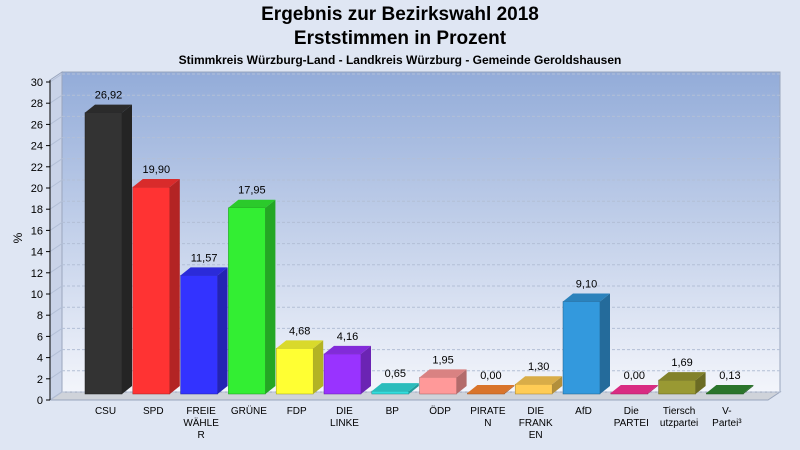 The width and height of the screenshot is (800, 450). What do you see at coordinates (586, 285) in the screenshot?
I see `value-label: 9,10` at bounding box center [586, 285].